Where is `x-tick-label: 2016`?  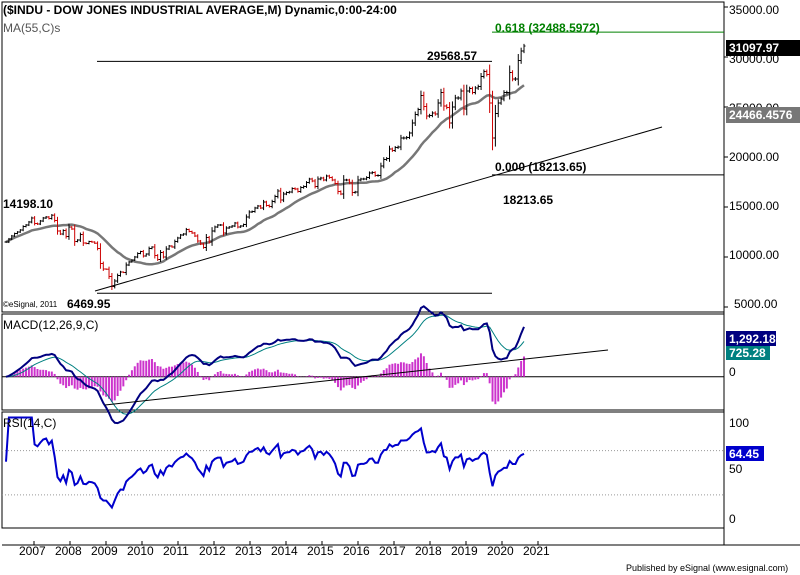 x-tick-label: 2016 is located at coordinates (356, 551).